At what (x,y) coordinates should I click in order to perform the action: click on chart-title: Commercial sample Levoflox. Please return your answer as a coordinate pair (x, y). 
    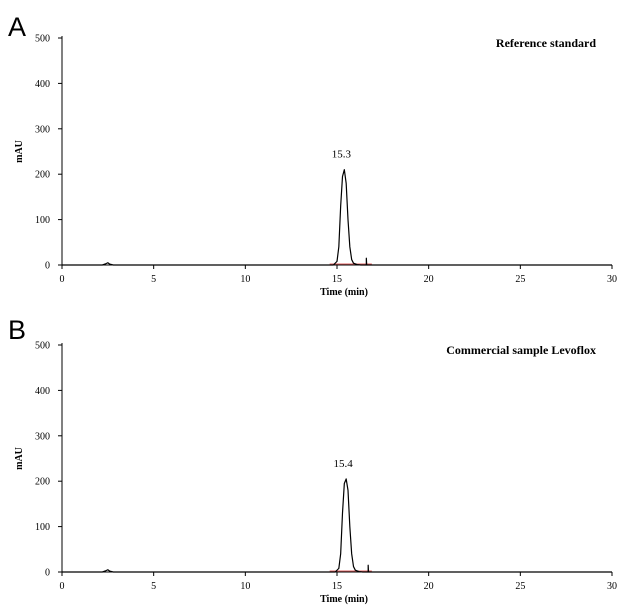
    Looking at the image, I should click on (521, 350).